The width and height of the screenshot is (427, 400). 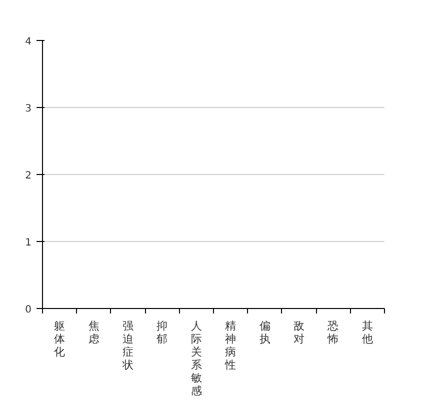 What do you see at coordinates (94, 333) in the screenshot?
I see `x-tick-label: 焦虑` at bounding box center [94, 333].